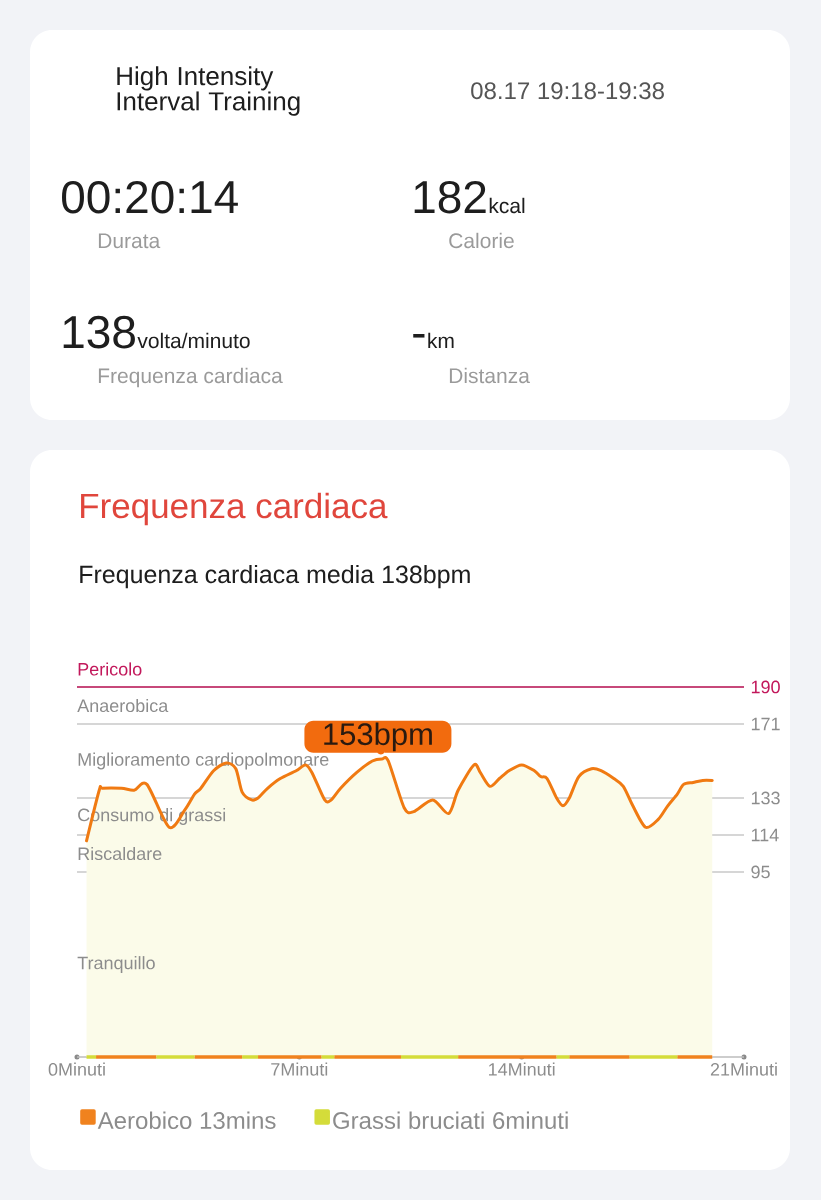 The height and width of the screenshot is (1200, 821). Describe the element at coordinates (507, 205) in the screenshot. I see `text: kcal` at that location.